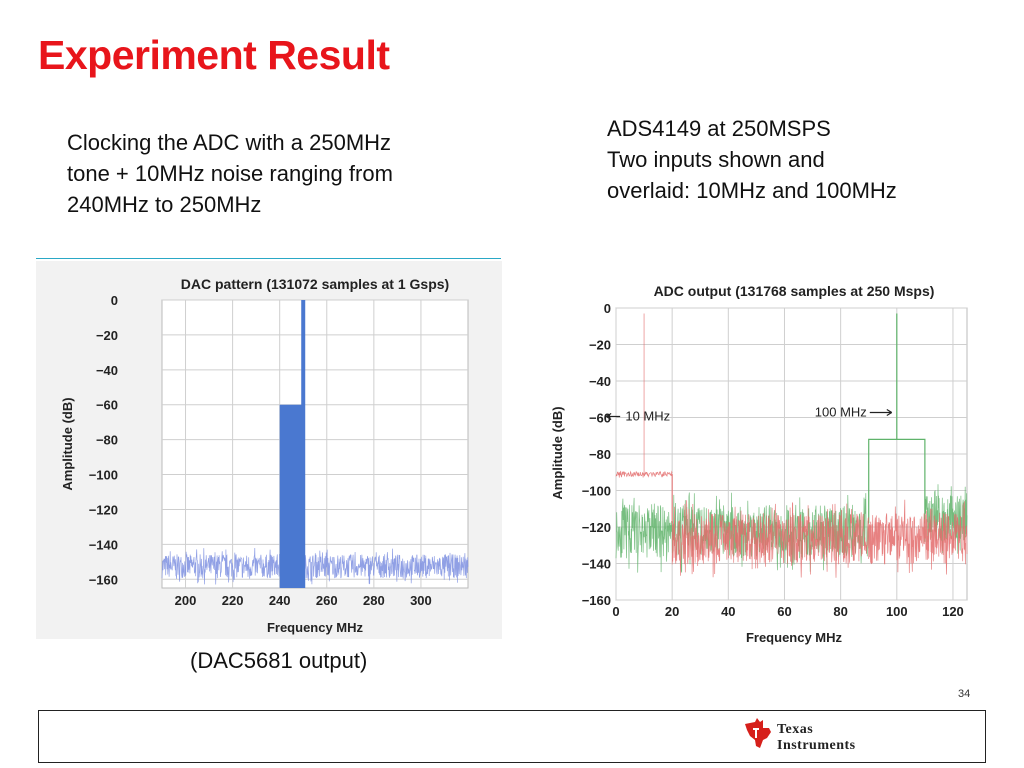  Describe the element at coordinates (327, 600) in the screenshot. I see `x-tick-label: 260` at that location.